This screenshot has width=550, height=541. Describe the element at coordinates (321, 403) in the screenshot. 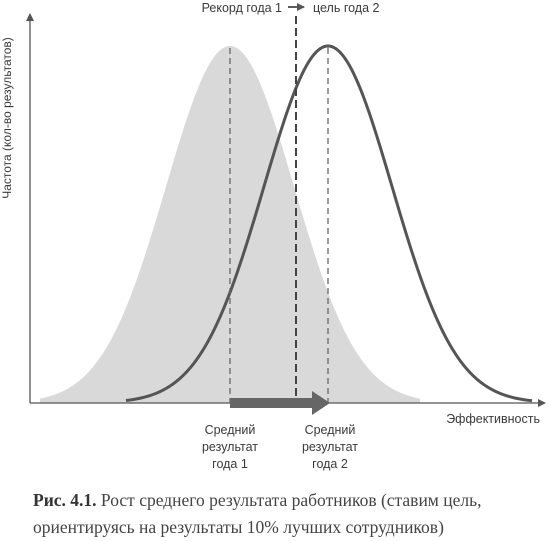

I see `mean-shift-arrow-head` at that location.